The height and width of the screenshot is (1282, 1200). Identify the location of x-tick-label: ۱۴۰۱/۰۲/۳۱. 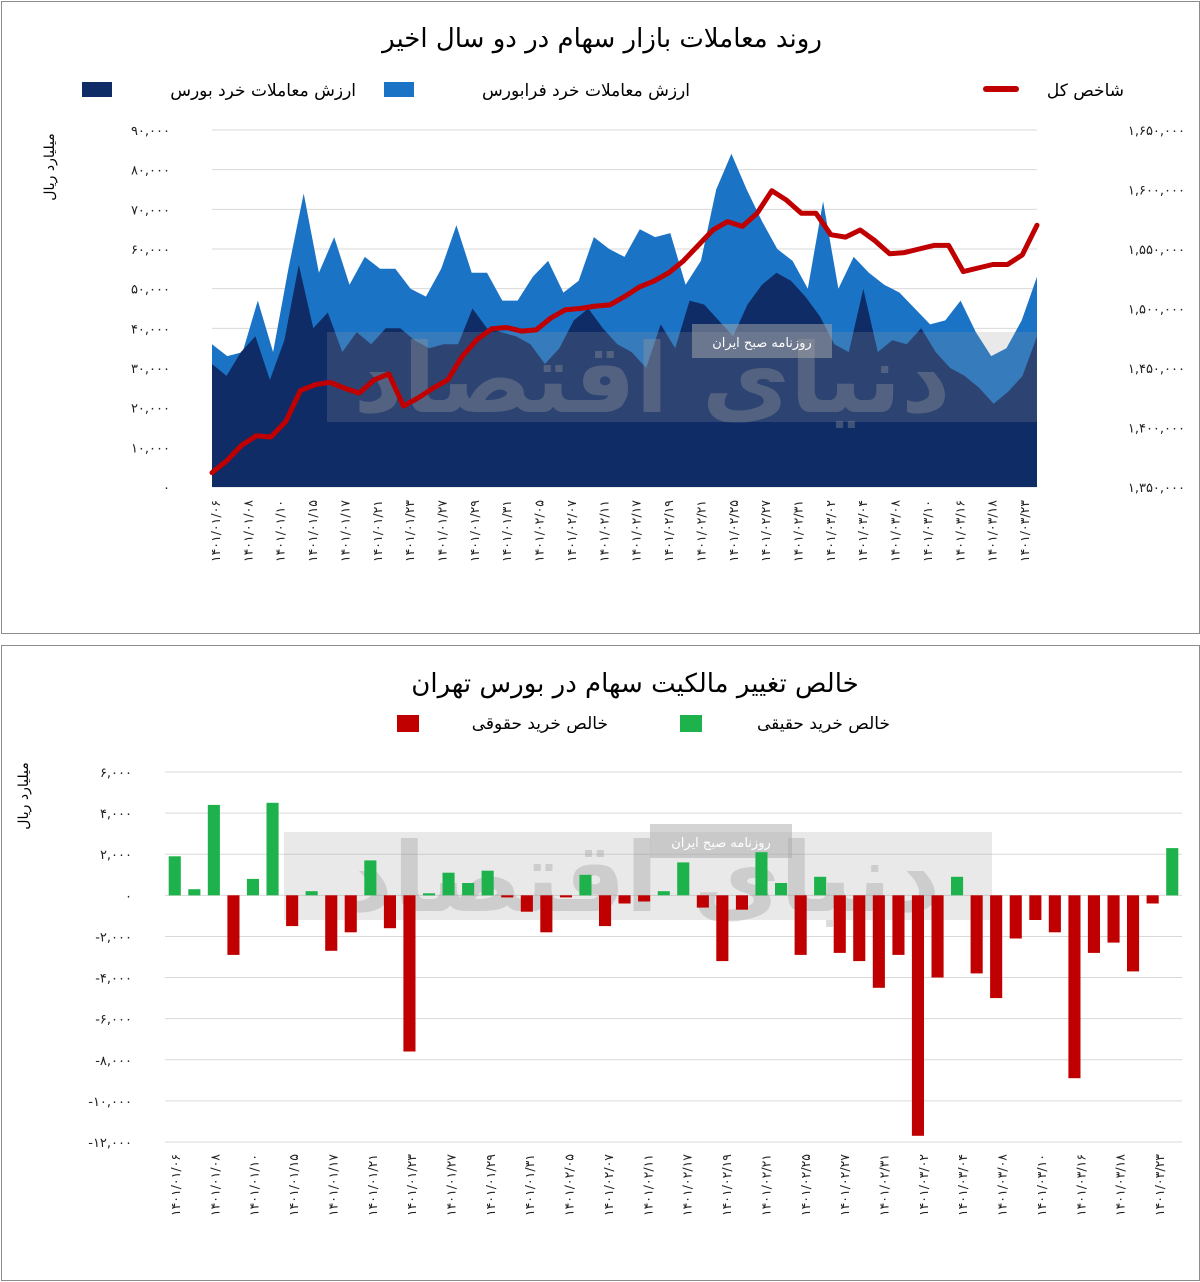
(884, 1185).